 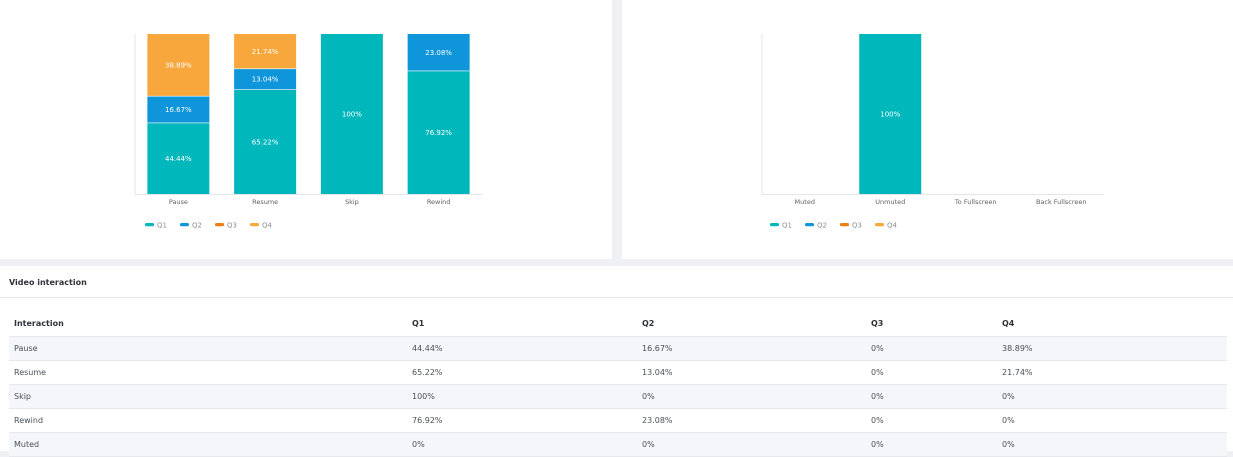 What do you see at coordinates (427, 348) in the screenshot?
I see `cell-q1: 44.44%` at bounding box center [427, 348].